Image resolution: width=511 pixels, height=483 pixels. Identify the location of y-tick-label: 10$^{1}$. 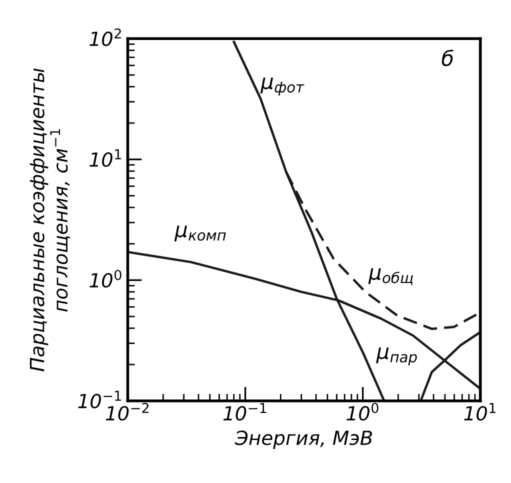
(105, 158).